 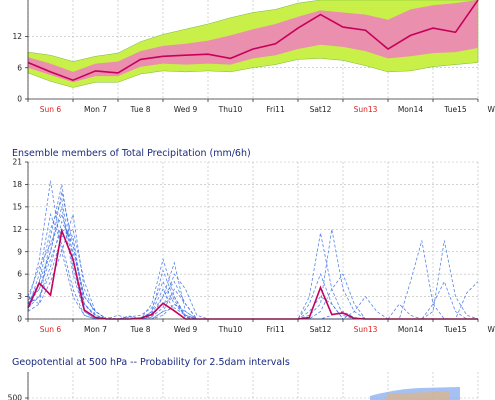 What do you see at coordinates (455, 109) in the screenshot?
I see `top-plume-x-tick-label: Tue15` at bounding box center [455, 109].